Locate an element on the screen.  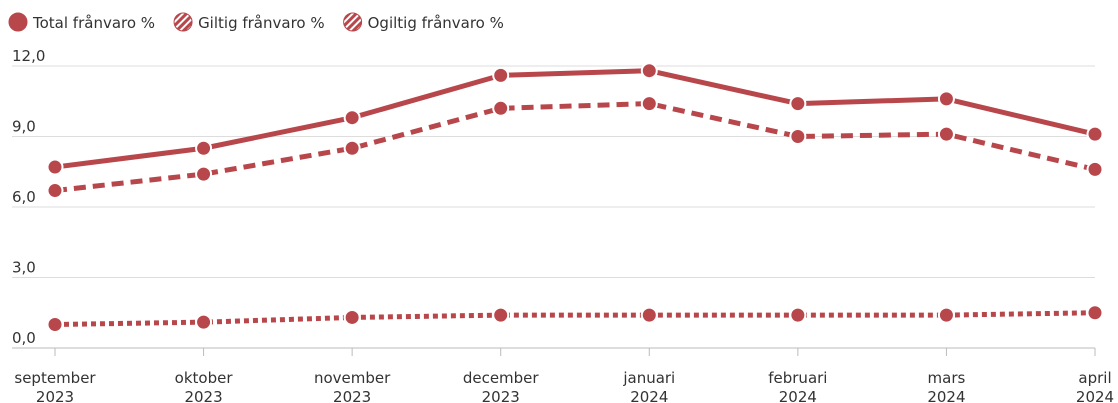
legend-label: Total frånvaro % is located at coordinates (93, 23).